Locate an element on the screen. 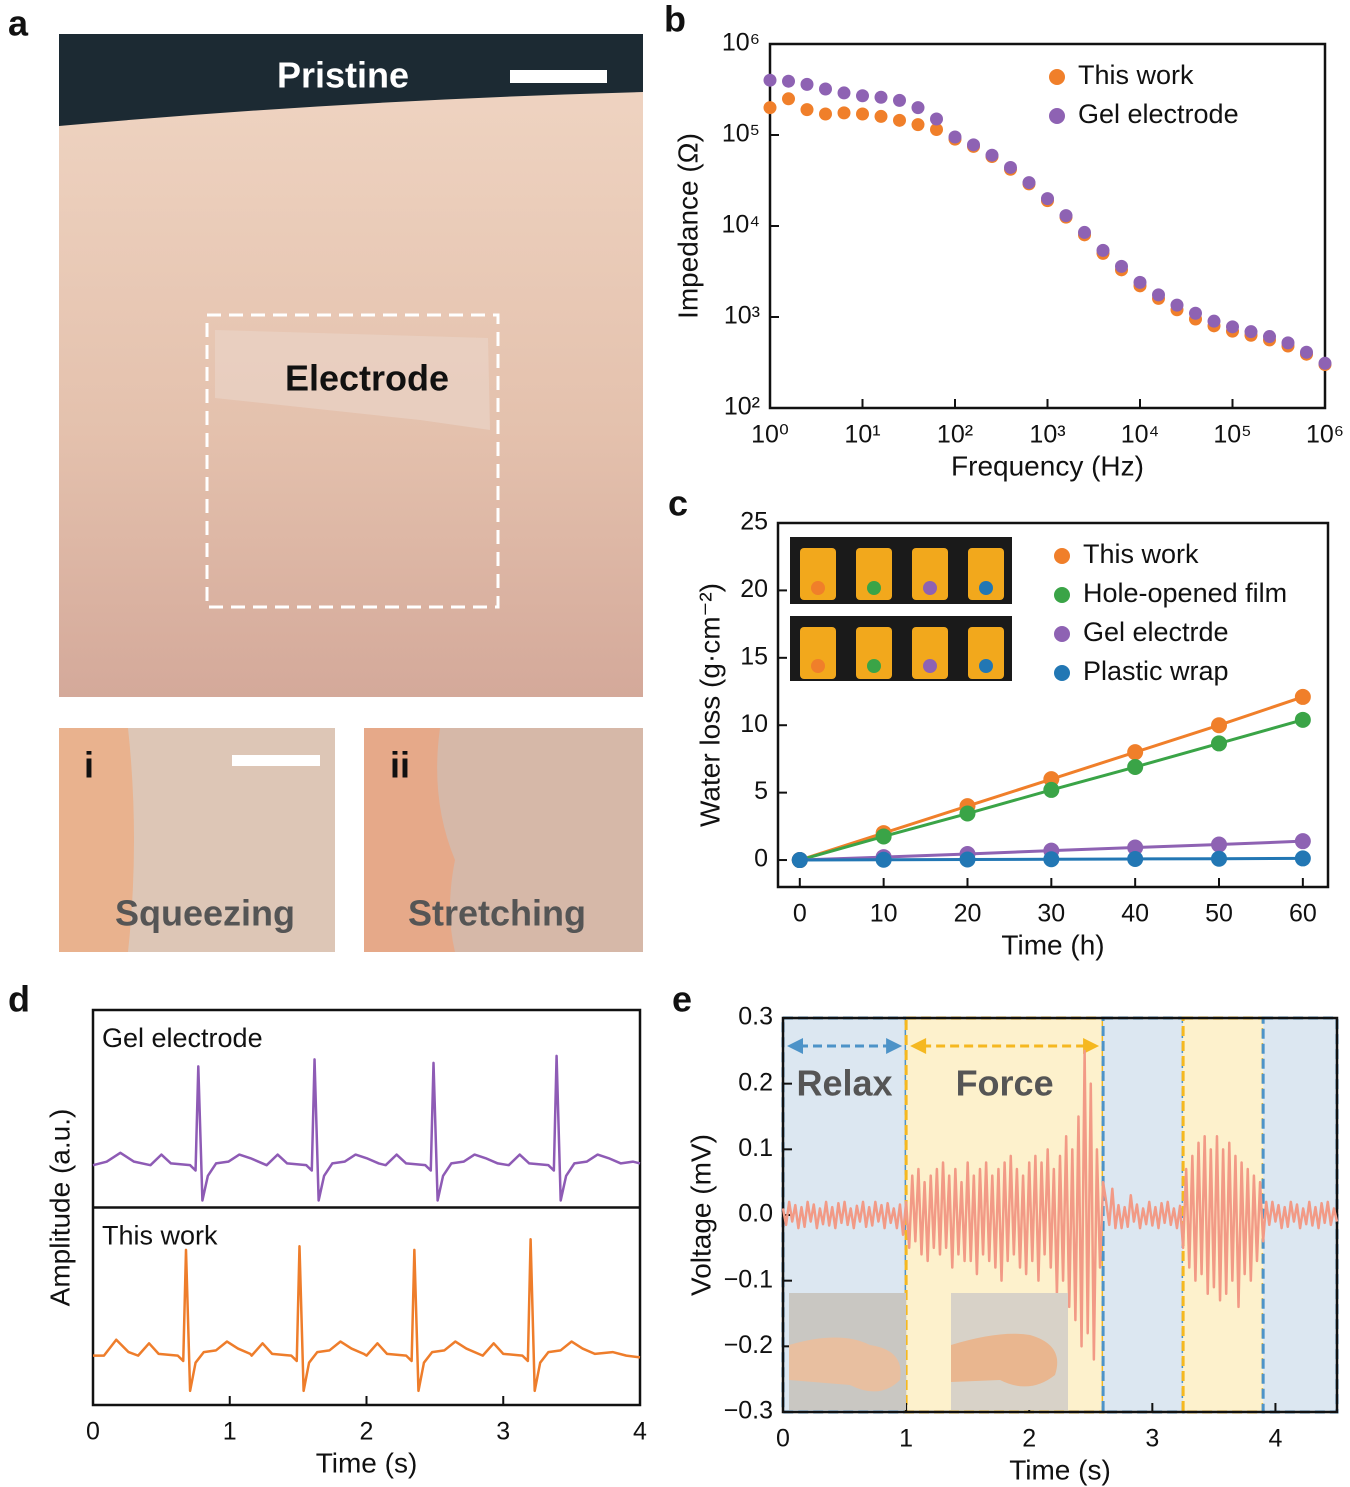  legend-label: Gel electrde is located at coordinates (1156, 632).